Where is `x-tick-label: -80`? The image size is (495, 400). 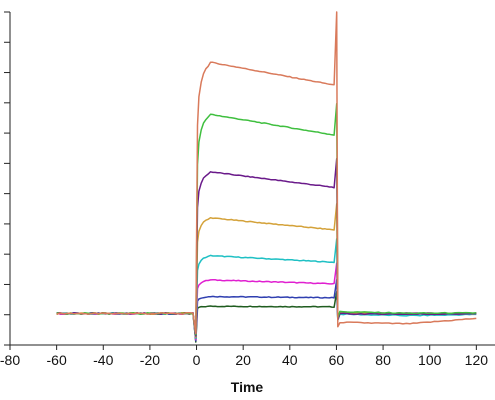
x-tick-label: -80 is located at coordinates (10, 360).